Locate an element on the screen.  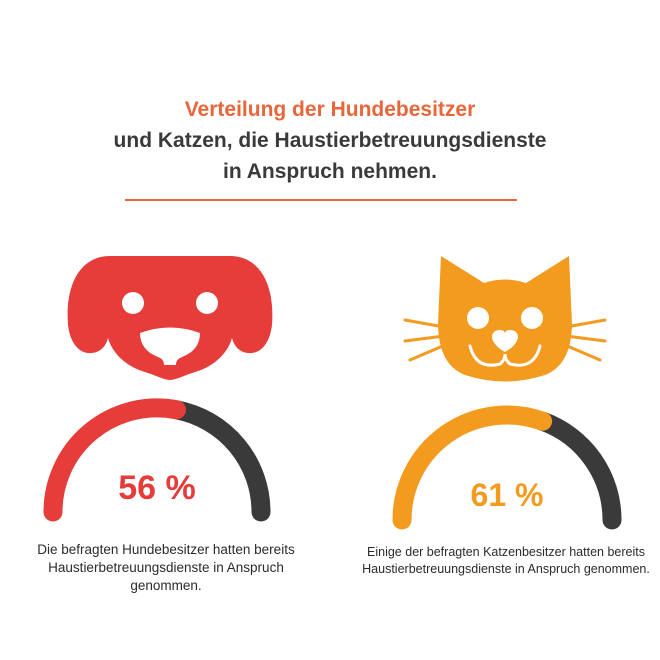
cat-face-icon is located at coordinates (505, 319).